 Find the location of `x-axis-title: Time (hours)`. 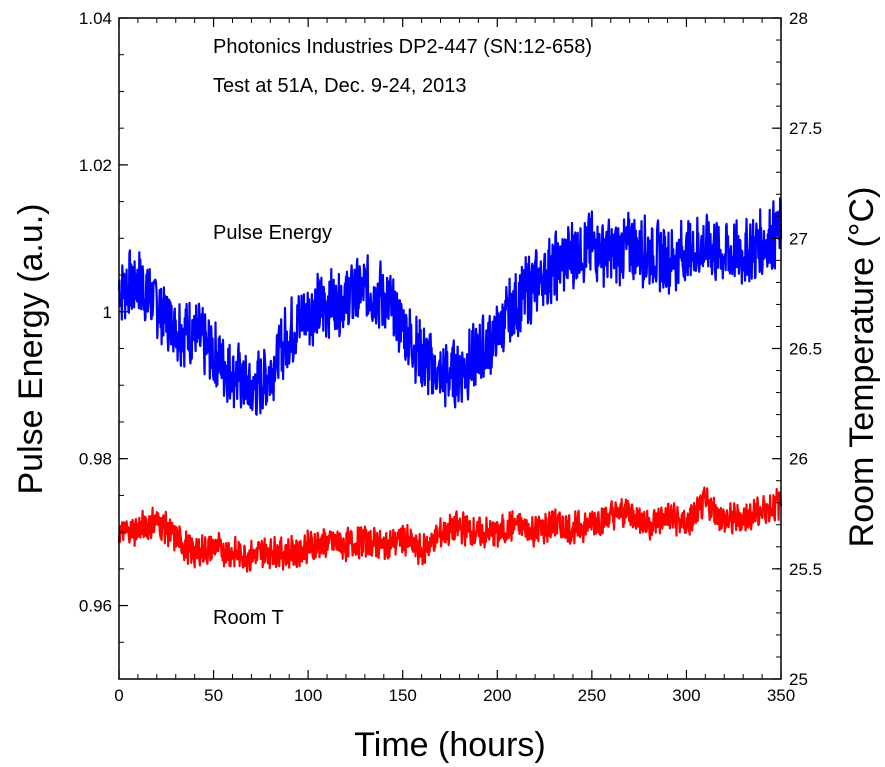

x-axis-title: Time (hours) is located at coordinates (449, 745).